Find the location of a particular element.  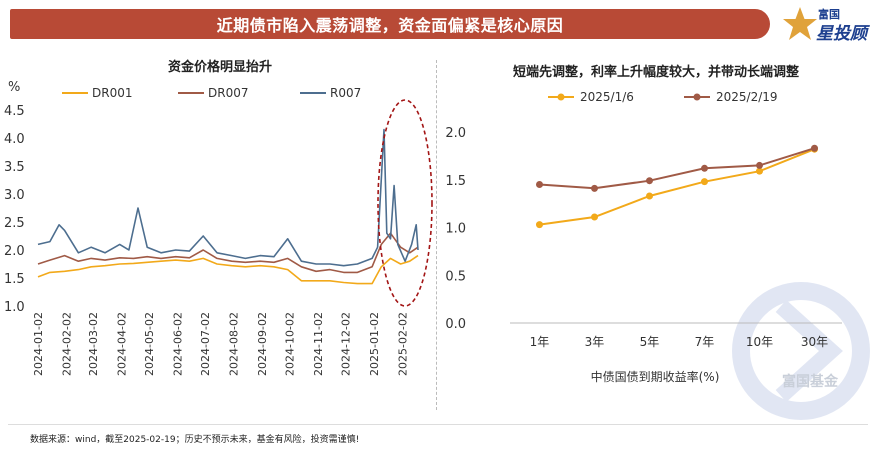

series-line-2025/1/6 is located at coordinates (677, 187).